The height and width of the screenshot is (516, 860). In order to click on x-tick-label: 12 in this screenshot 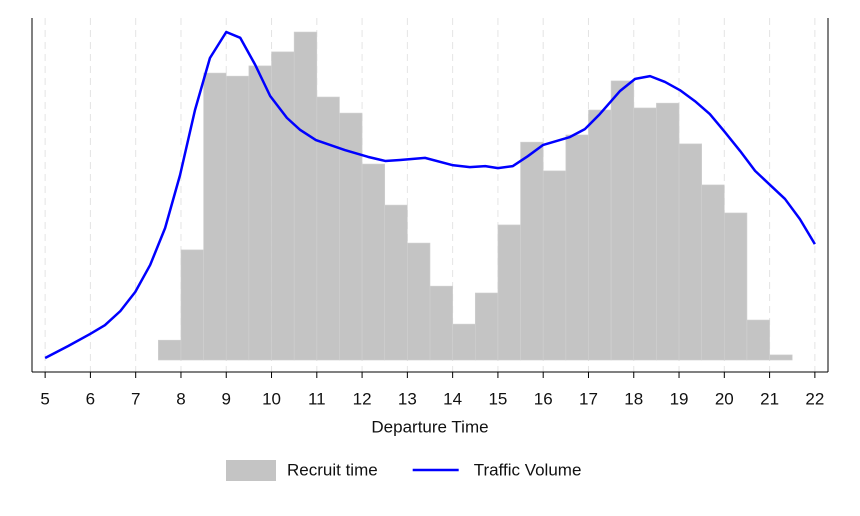, I will do `click(362, 398)`.